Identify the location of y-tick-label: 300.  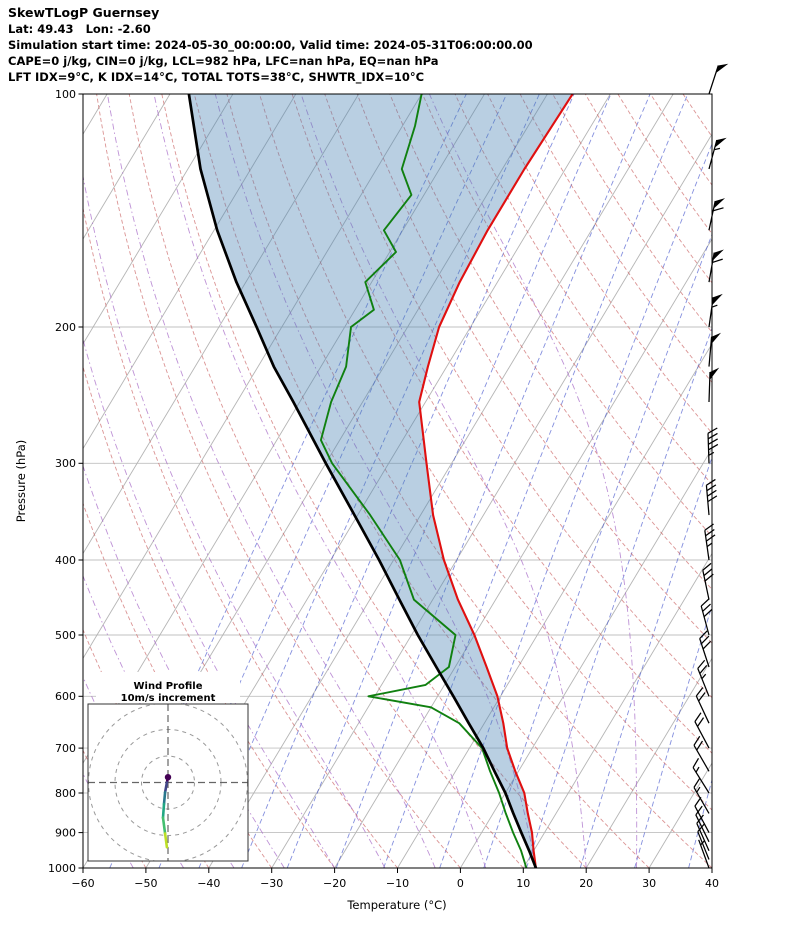
(65, 463).